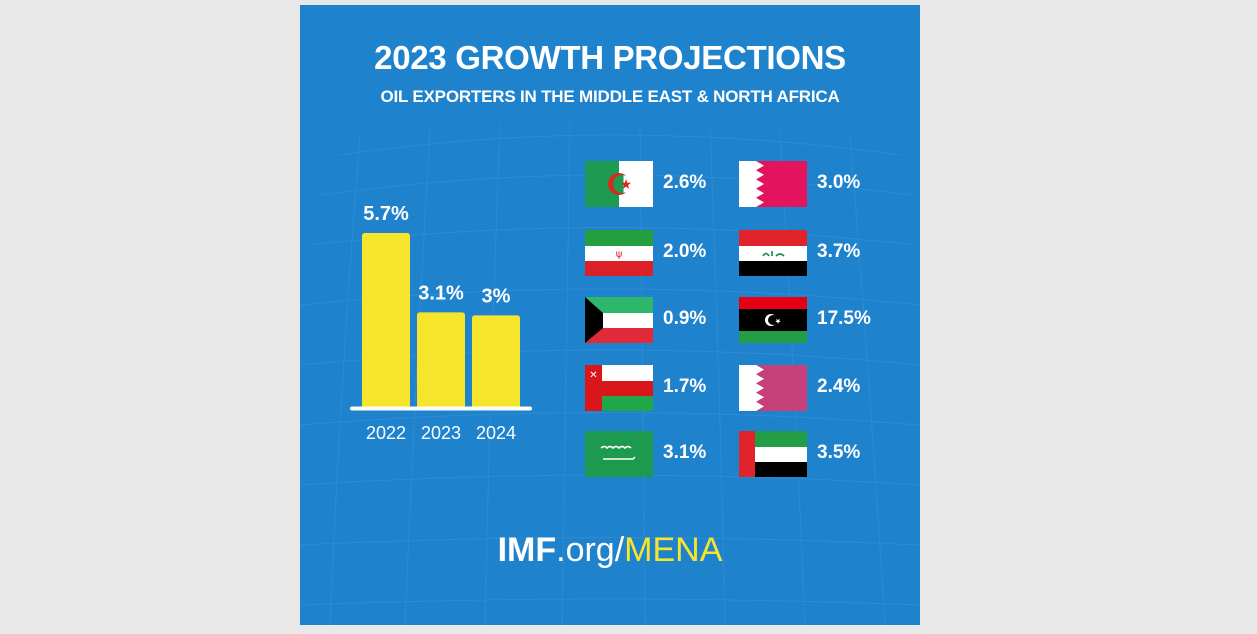 The height and width of the screenshot is (634, 1257). I want to click on country-row-algeria: 2.6%, so click(660, 184).